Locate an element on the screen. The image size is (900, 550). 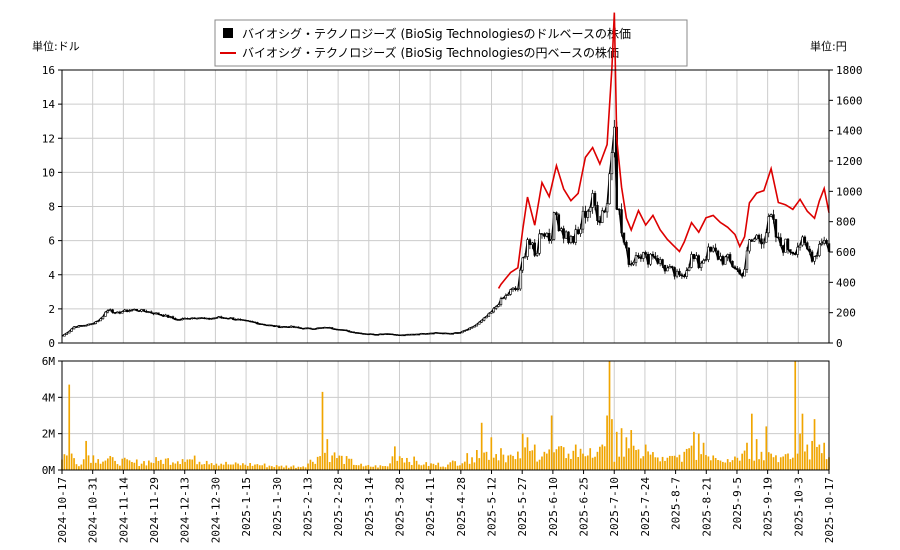
x-tick-label: 2025-6-10 is located at coordinates (553, 507).